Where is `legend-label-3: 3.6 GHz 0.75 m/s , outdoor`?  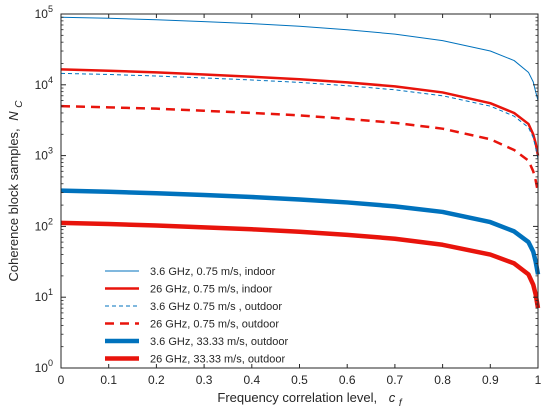
legend-label-3: 3.6 GHz 0.75 m/s , outdoor is located at coordinates (216, 307).